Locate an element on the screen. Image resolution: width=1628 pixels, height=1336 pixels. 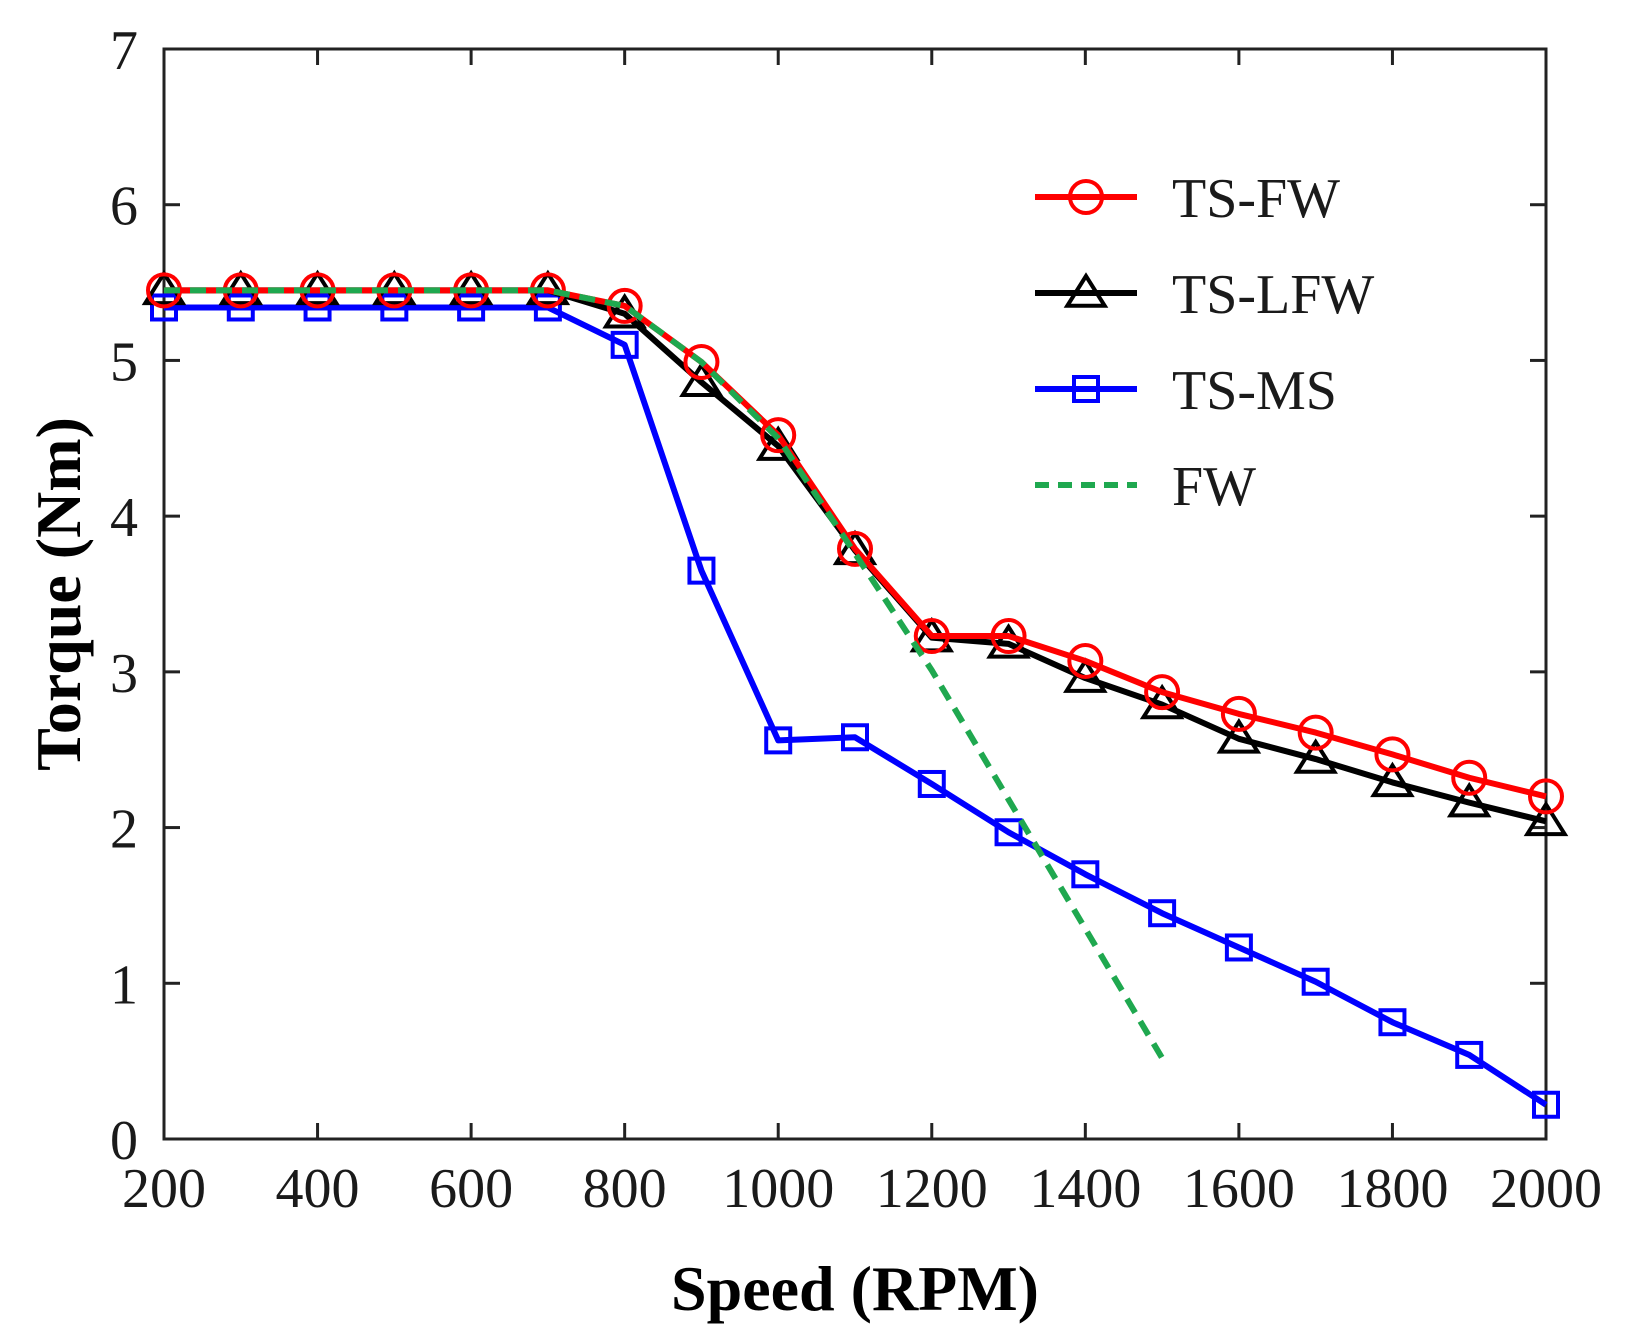
x-tick-label: 1400 is located at coordinates (1085, 1189).